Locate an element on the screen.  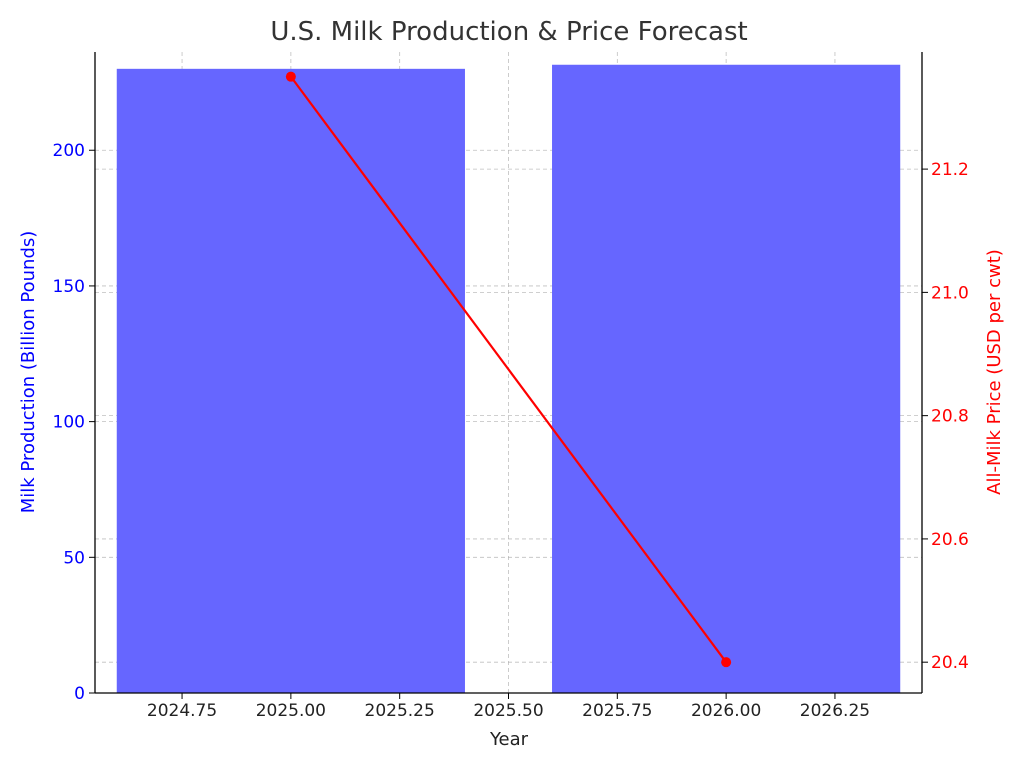
x-tick-label: 2025.75 is located at coordinates (617, 711).